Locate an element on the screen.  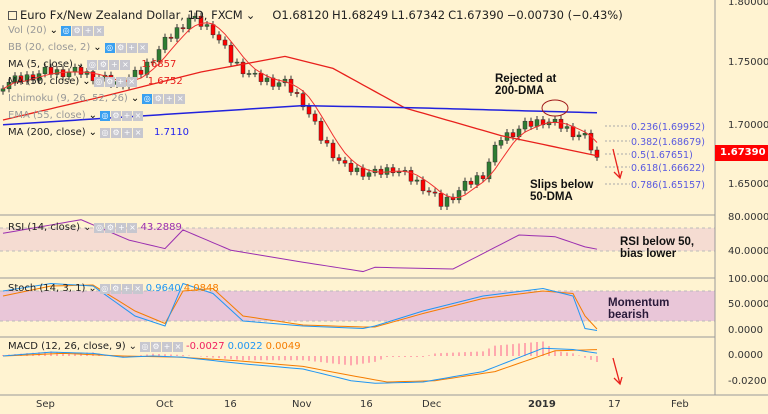
indicator-name: MA (200, close) is located at coordinates (47, 132).